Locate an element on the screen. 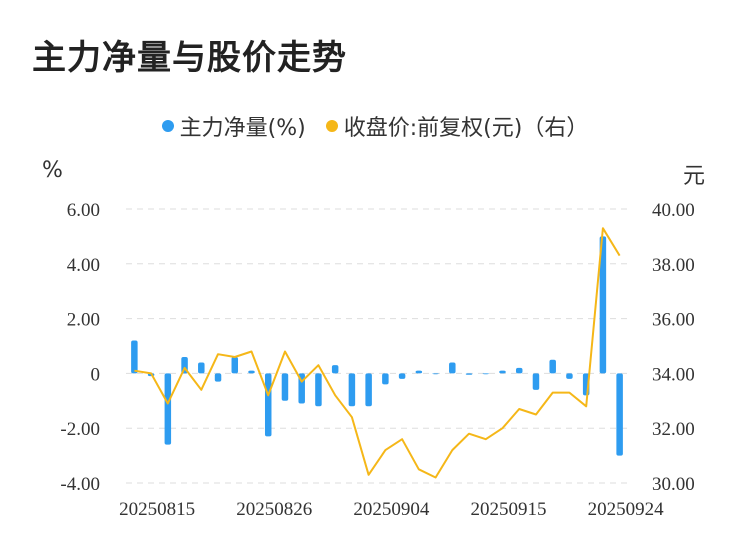 The width and height of the screenshot is (750, 558). x-tick-label: 20250904 is located at coordinates (391, 509).